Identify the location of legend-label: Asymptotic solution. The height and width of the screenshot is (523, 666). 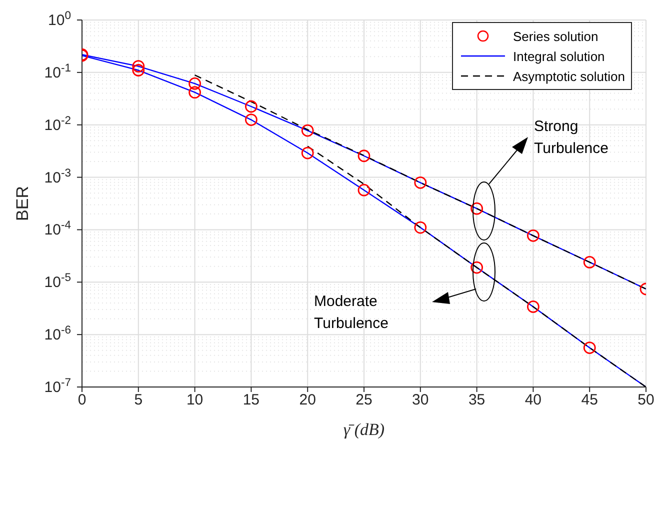
(569, 76).